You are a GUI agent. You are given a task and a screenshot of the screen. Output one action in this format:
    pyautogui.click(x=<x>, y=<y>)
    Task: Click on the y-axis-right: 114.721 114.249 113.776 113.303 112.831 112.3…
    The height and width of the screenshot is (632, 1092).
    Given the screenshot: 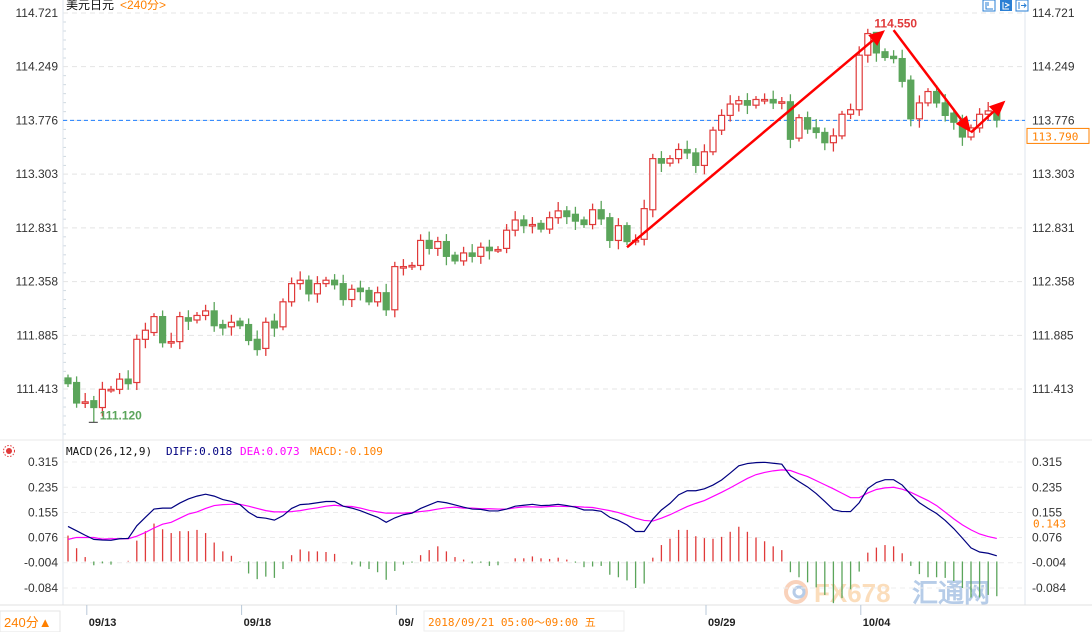 What is the action you would take?
    pyautogui.click(x=1053, y=201)
    